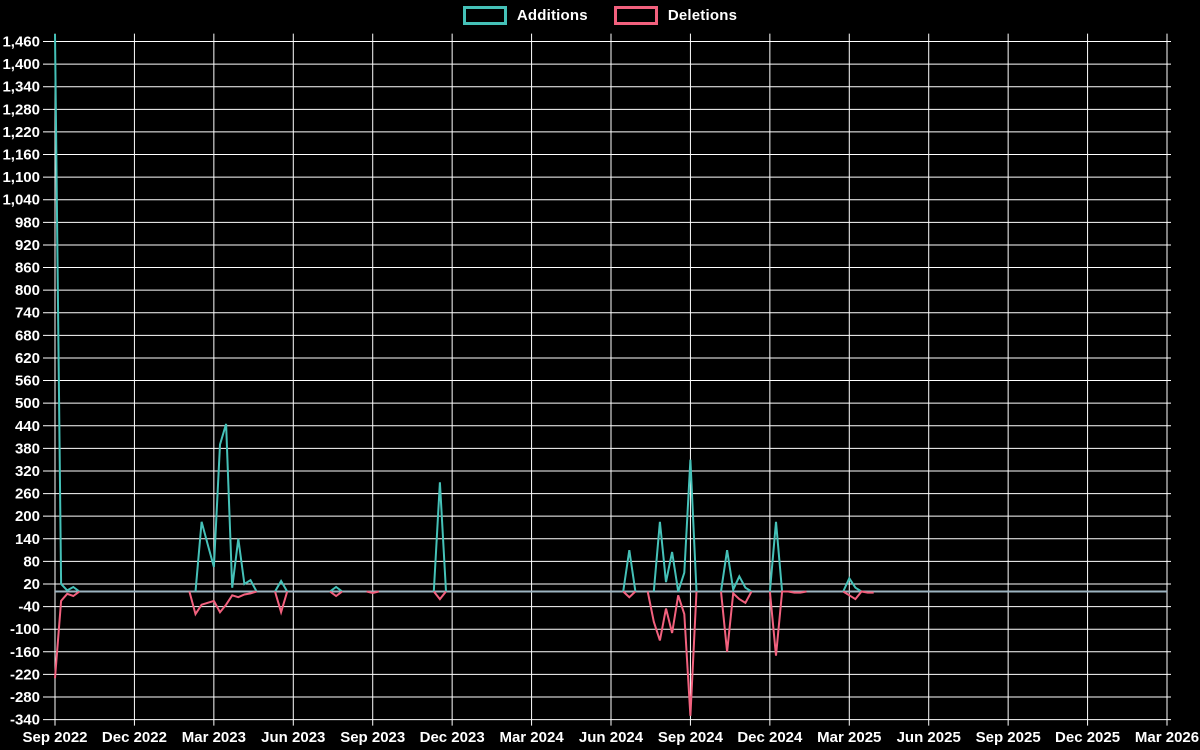 This screenshot has height=750, width=1200. I want to click on x-tick-label: Mar 2023, so click(214, 737).